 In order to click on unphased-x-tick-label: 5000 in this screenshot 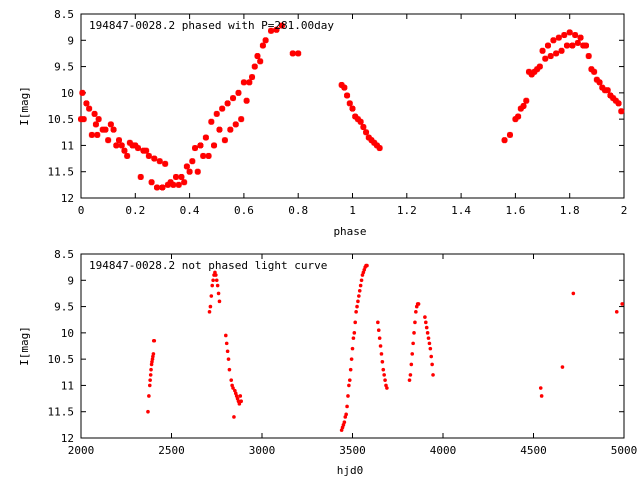, I will do `click(624, 450)`.